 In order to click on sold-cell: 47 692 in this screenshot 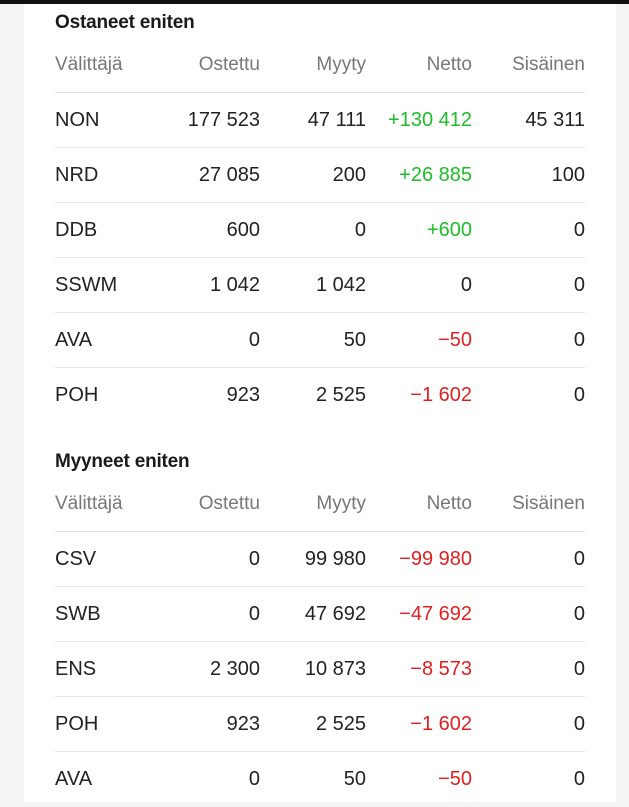, I will do `click(335, 614)`.